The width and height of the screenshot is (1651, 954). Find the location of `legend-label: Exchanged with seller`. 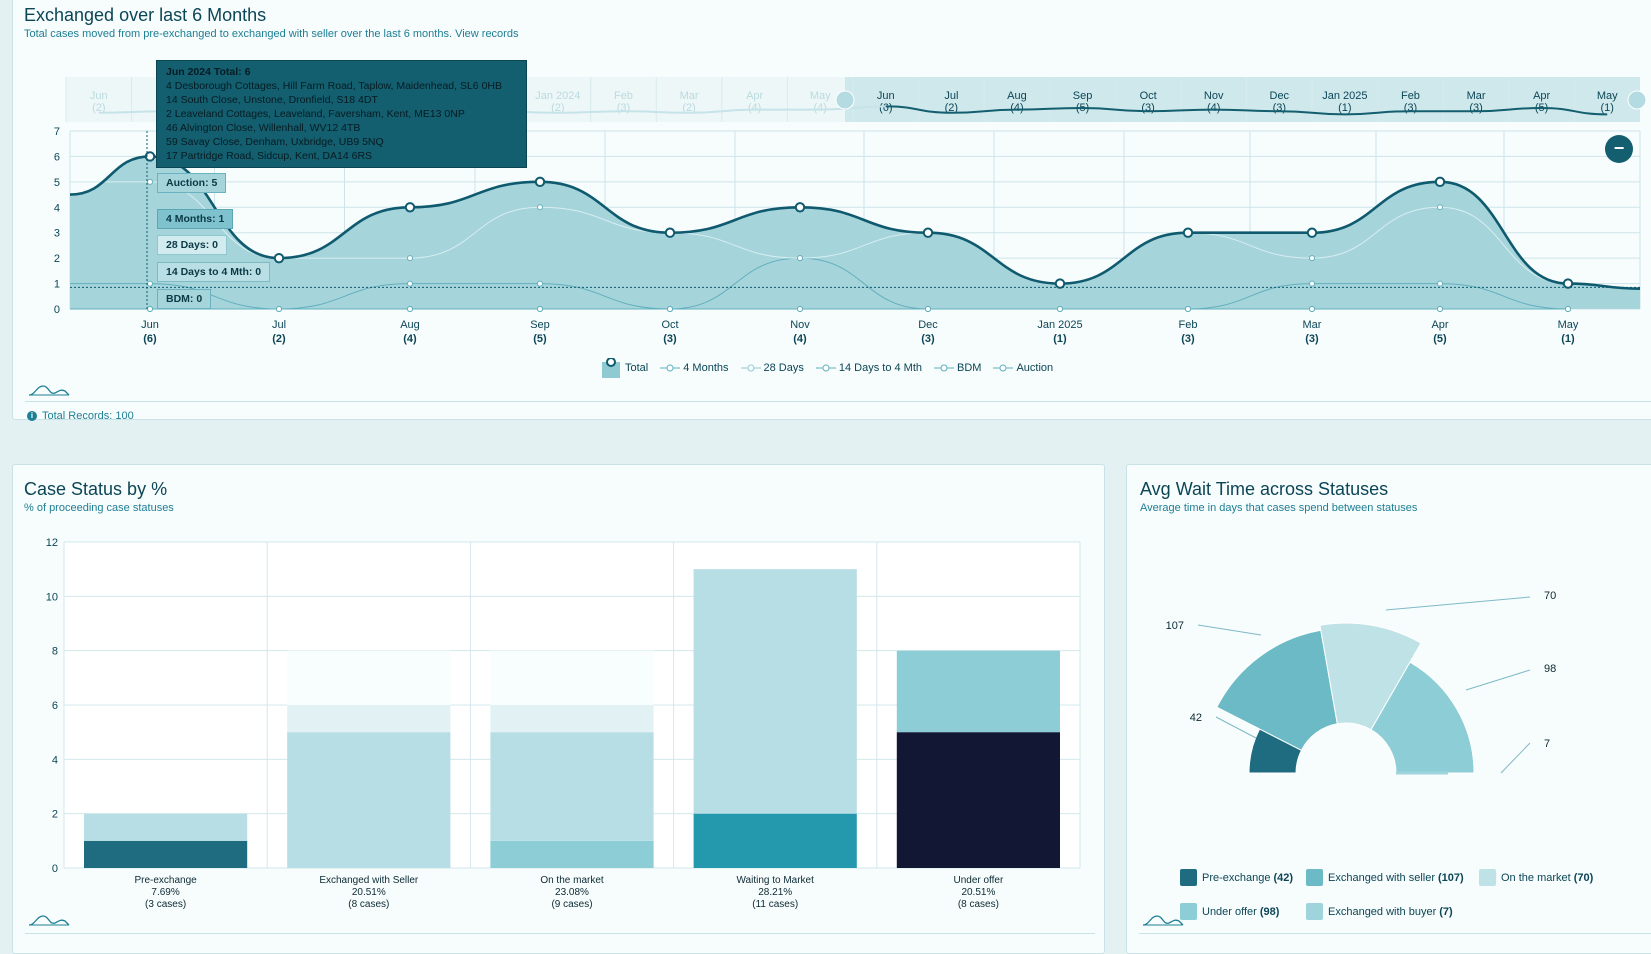

legend-label: Exchanged with seller is located at coordinates (1382, 877).